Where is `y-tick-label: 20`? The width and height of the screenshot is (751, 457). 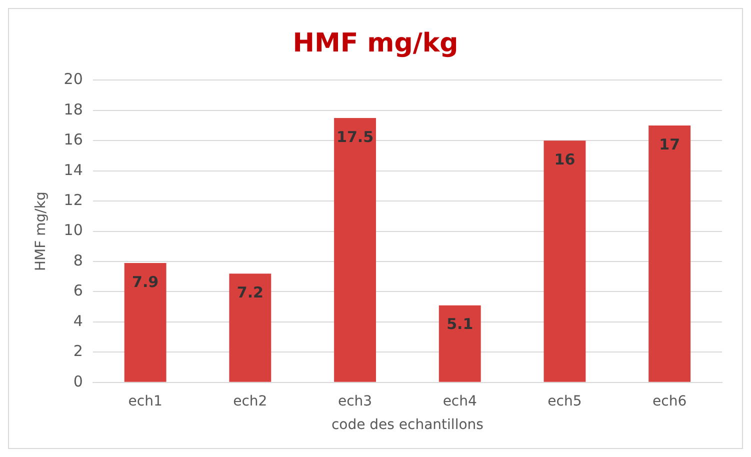
y-tick-label: 20 is located at coordinates (73, 79).